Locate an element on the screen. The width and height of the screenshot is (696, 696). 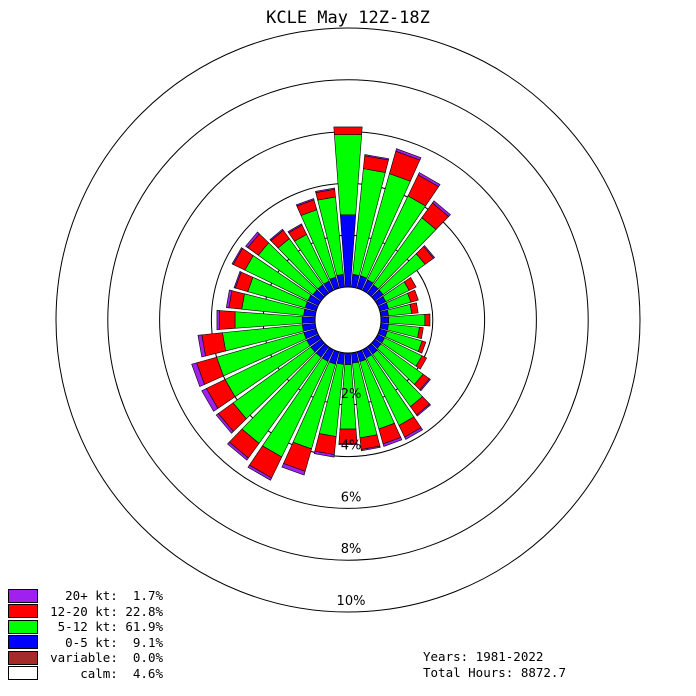
legend-item-5-12: 5-12 kt: 61.9% is located at coordinates (85, 627).